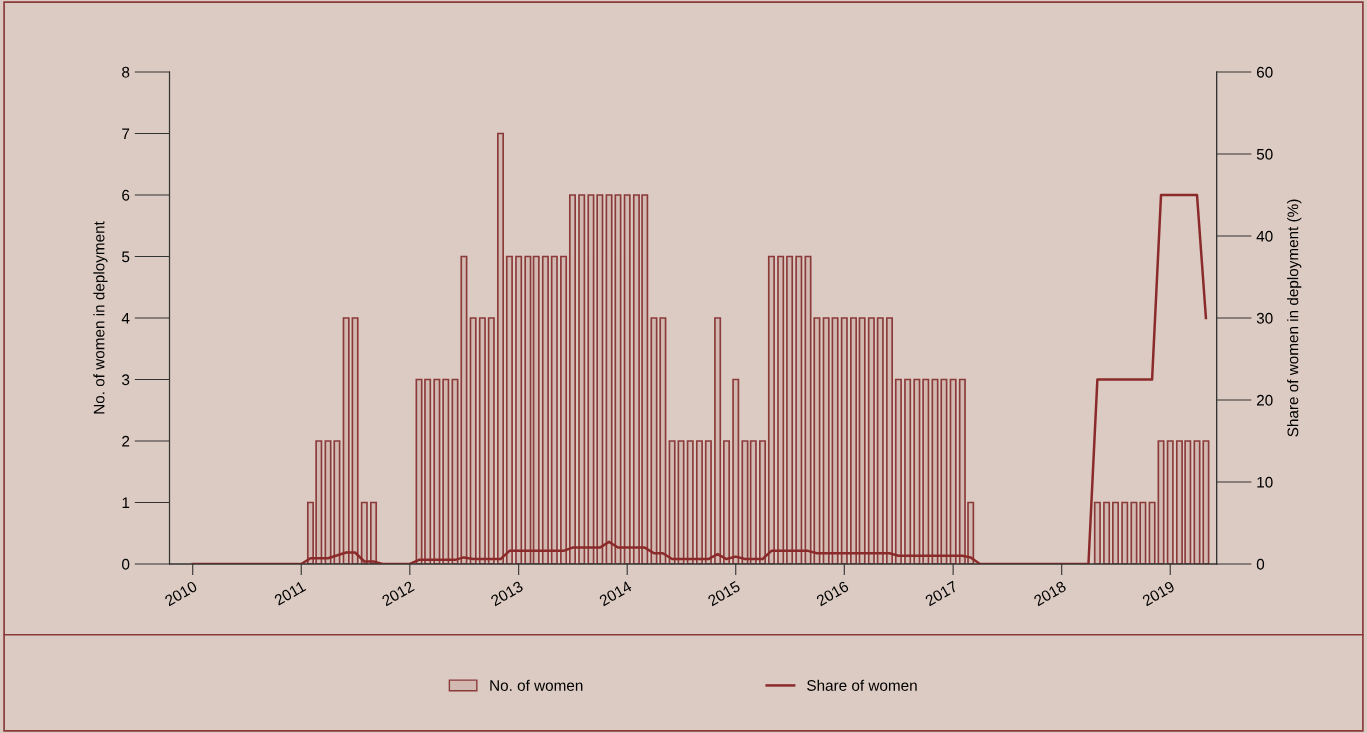 This screenshot has width=1367, height=733. I want to click on legend-label: No. of women, so click(536, 685).